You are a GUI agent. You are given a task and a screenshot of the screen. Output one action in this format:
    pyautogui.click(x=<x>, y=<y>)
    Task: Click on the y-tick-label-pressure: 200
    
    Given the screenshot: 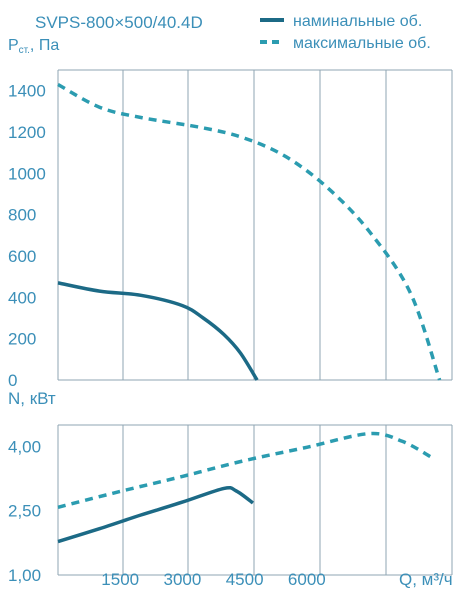 What is the action you would take?
    pyautogui.click(x=22, y=339)
    